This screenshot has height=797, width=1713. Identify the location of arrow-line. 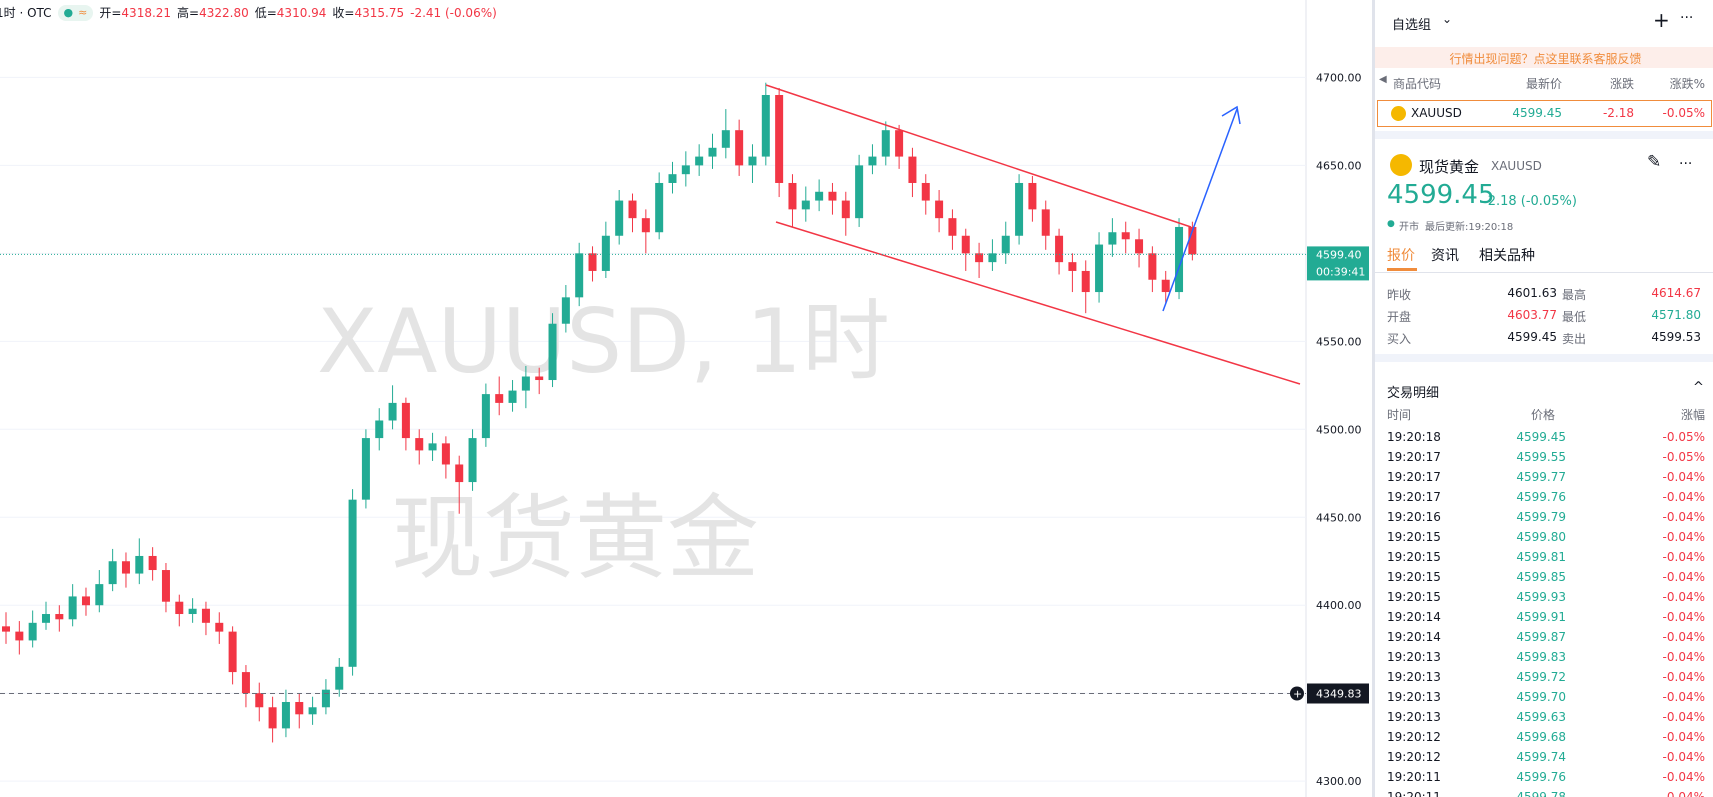
(1200, 210).